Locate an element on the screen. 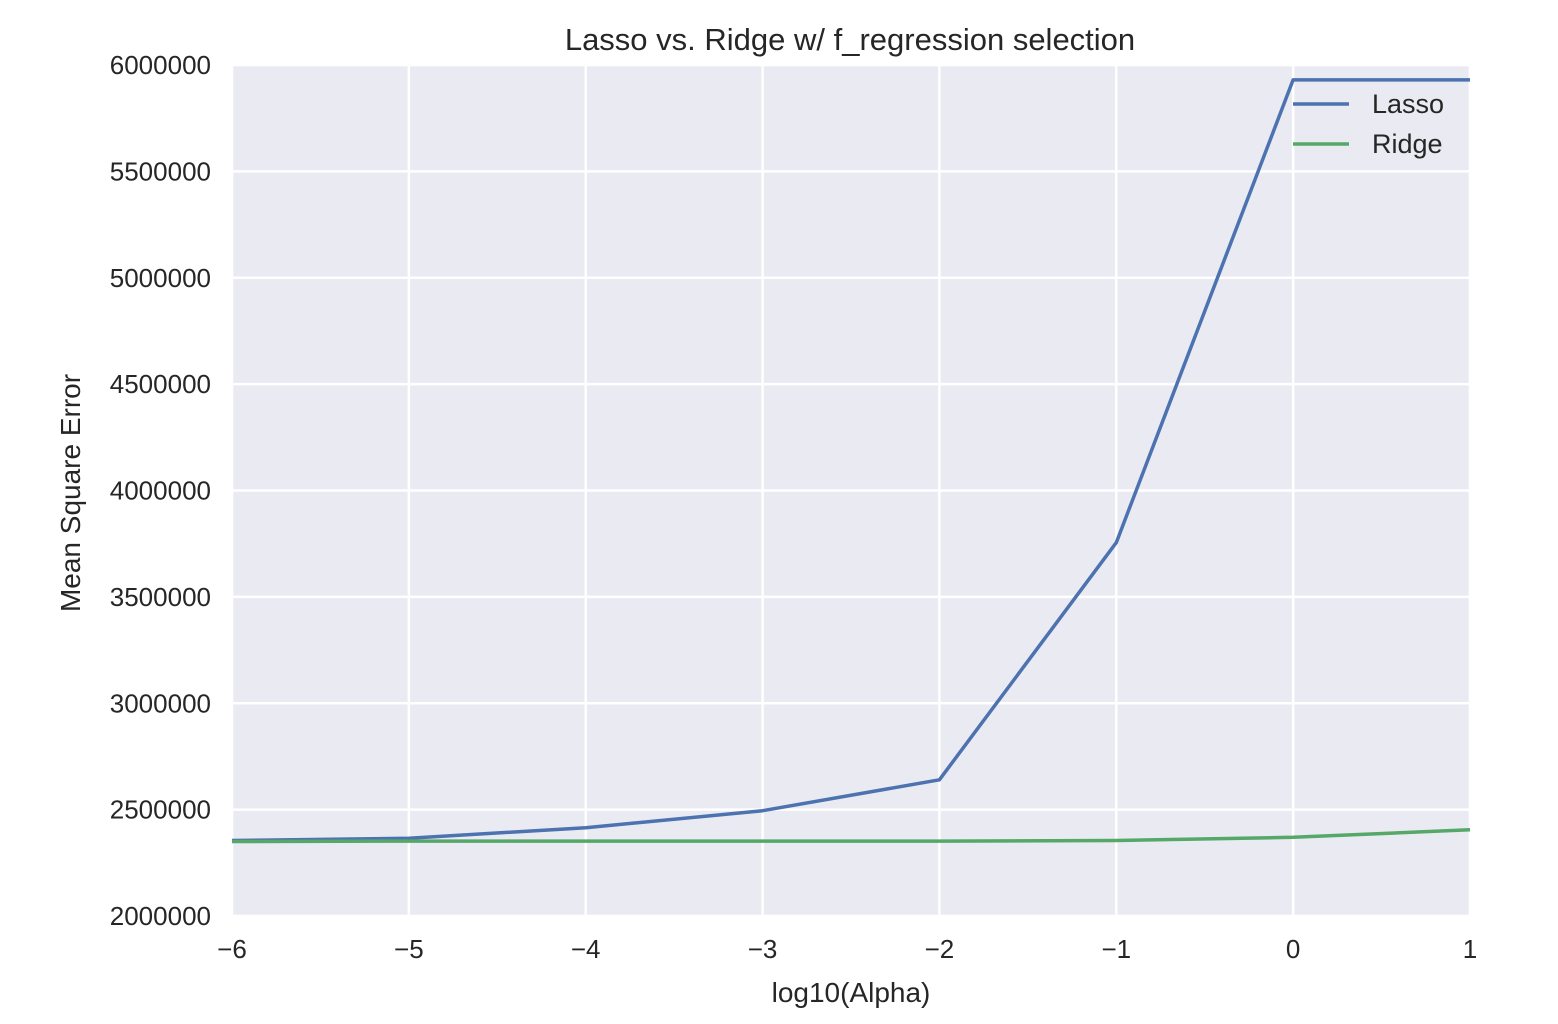 Image resolution: width=1558 pixels, height=1024 pixels. y-axis-title: Mean Square Error is located at coordinates (70, 493).